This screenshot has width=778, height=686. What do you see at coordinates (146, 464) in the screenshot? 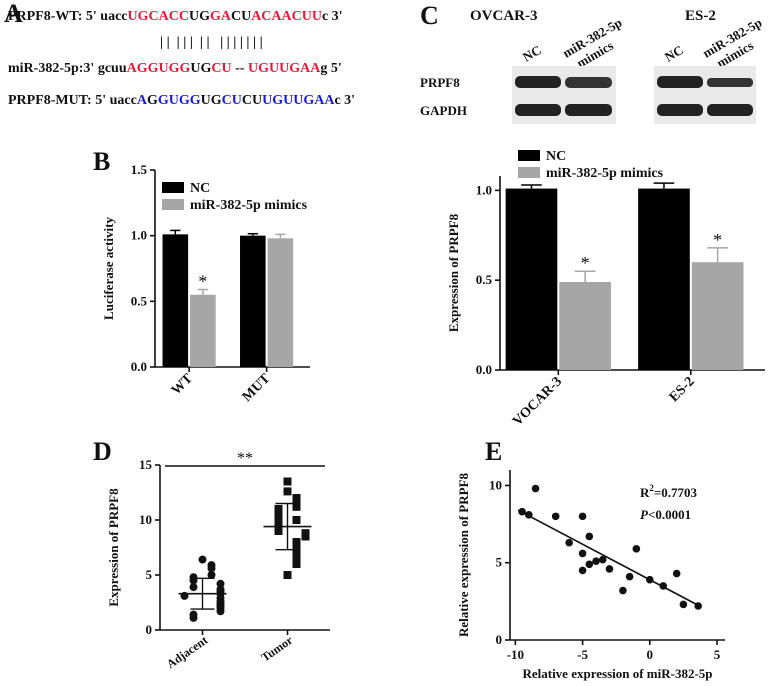
I see `y-tick-label: 15` at bounding box center [146, 464].